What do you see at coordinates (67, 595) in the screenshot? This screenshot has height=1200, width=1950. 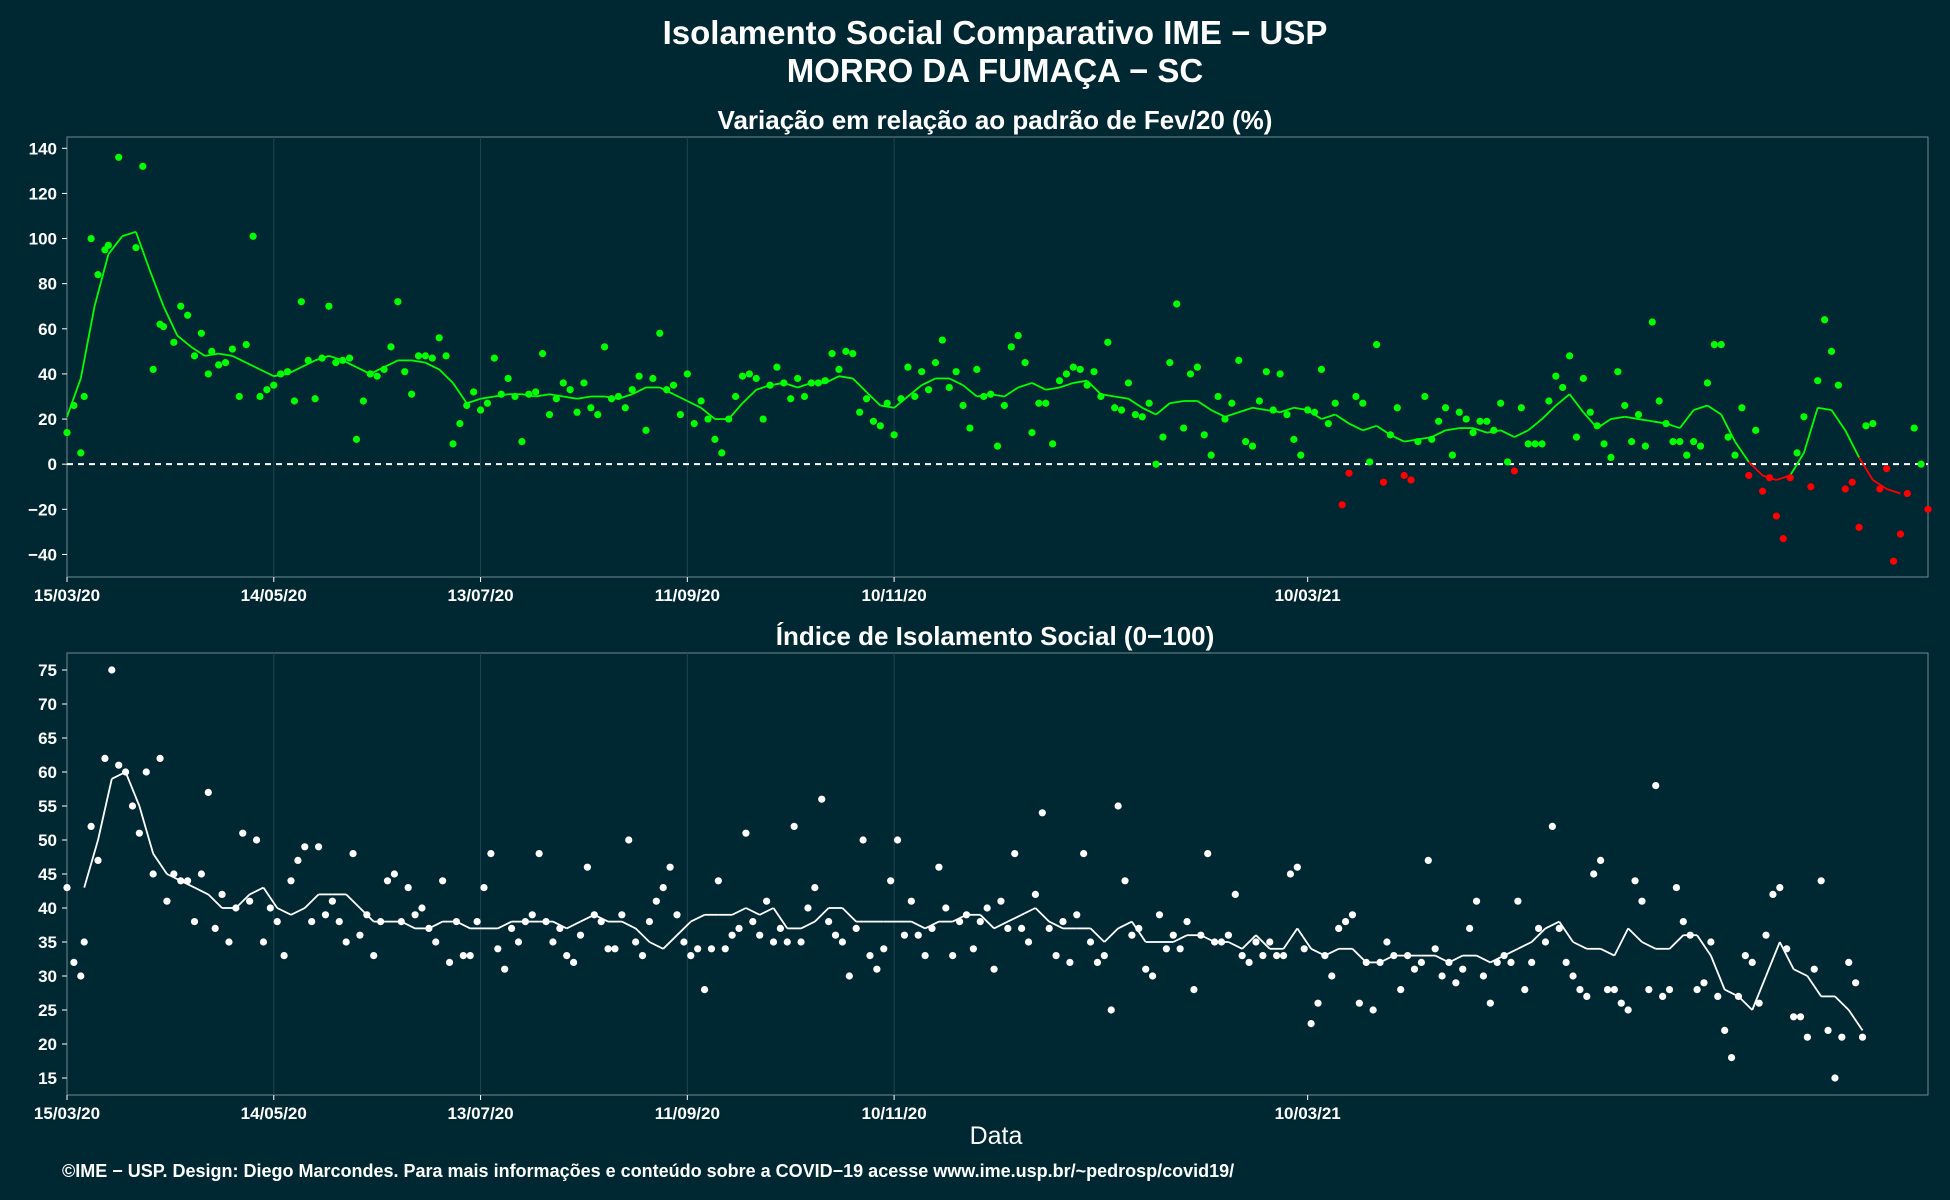 I see `variation-x-tick-label: 15/03/20` at bounding box center [67, 595].